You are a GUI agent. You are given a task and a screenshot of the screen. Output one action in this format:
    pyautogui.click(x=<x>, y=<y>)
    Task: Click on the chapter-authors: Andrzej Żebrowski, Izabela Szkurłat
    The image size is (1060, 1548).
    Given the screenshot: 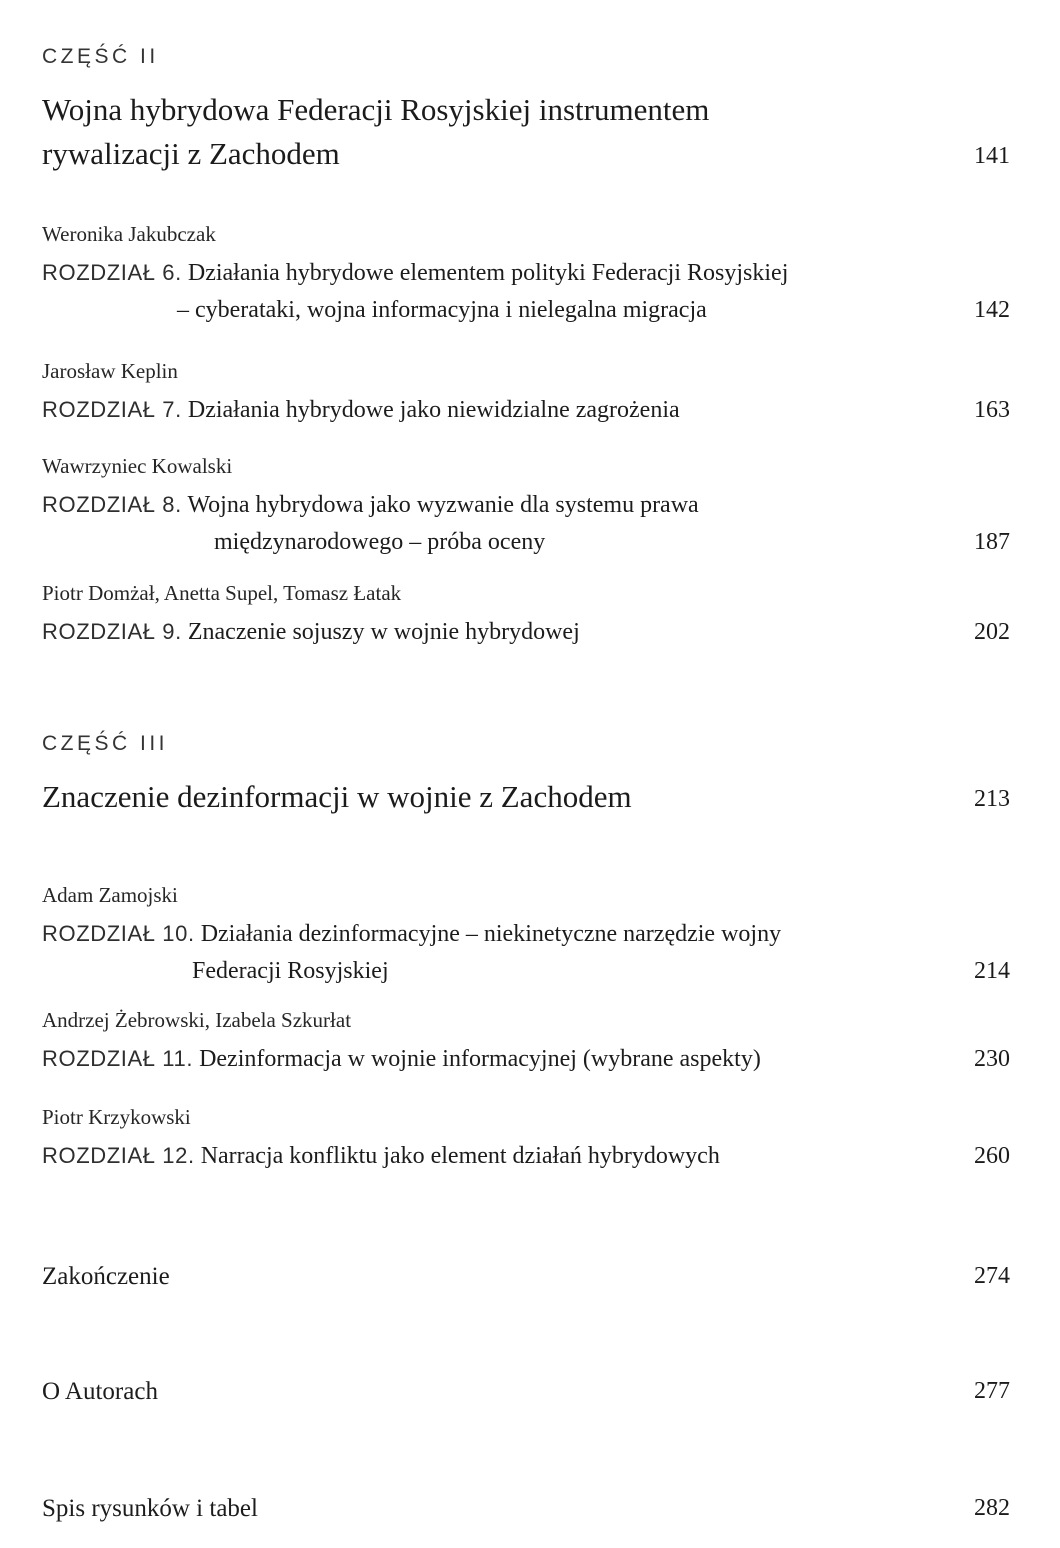 What is the action you would take?
    pyautogui.click(x=197, y=1020)
    